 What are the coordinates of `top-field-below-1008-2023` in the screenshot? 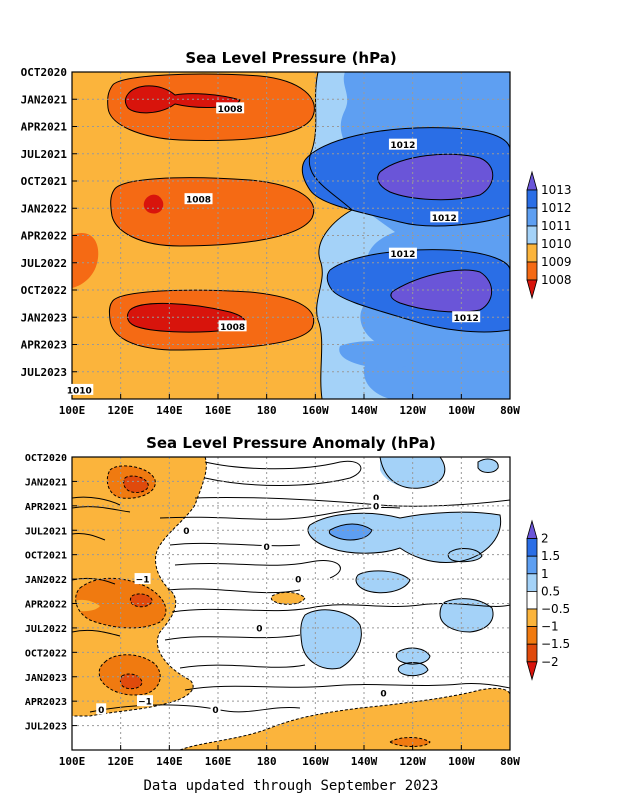 It's located at (186, 318).